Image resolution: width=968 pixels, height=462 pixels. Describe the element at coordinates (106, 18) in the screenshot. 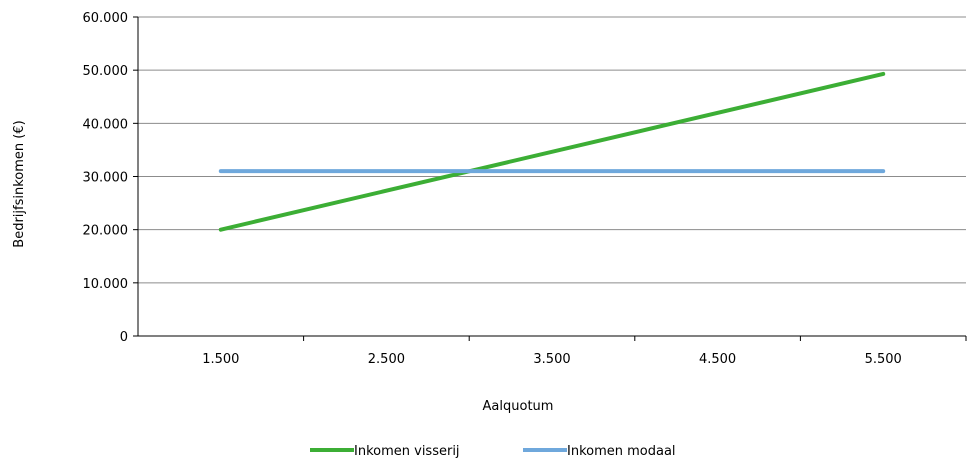

I see `y-tick-label: 60.000` at that location.